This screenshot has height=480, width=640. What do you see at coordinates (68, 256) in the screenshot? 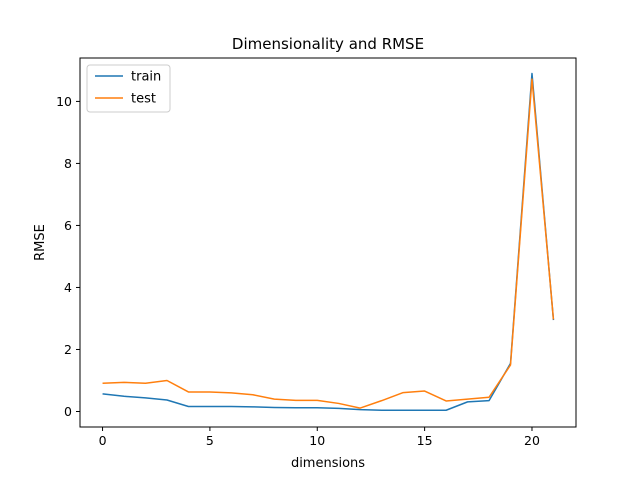
I see `y-axis-ticks: 0 2 4 6 8 10` at bounding box center [68, 256].